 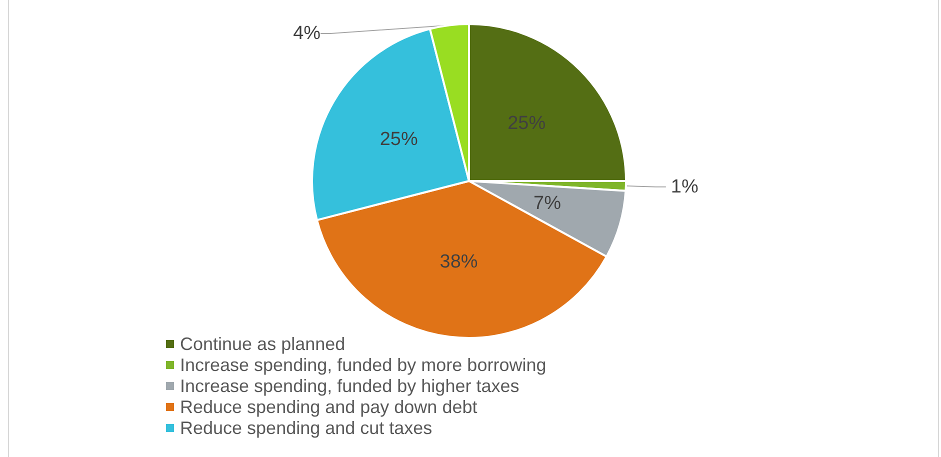 What do you see at coordinates (306, 428) in the screenshot?
I see `legend-label: Reduce spending and cut taxes` at bounding box center [306, 428].